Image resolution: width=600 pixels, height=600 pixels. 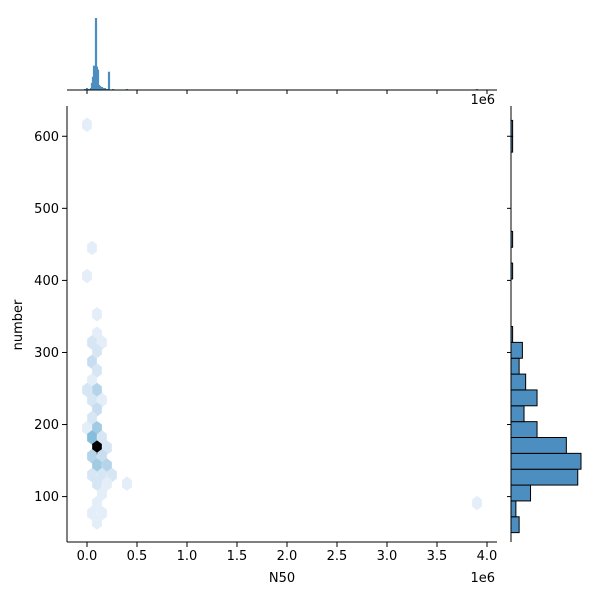 I want to click on y-tick-label: 500, so click(x=46, y=209).